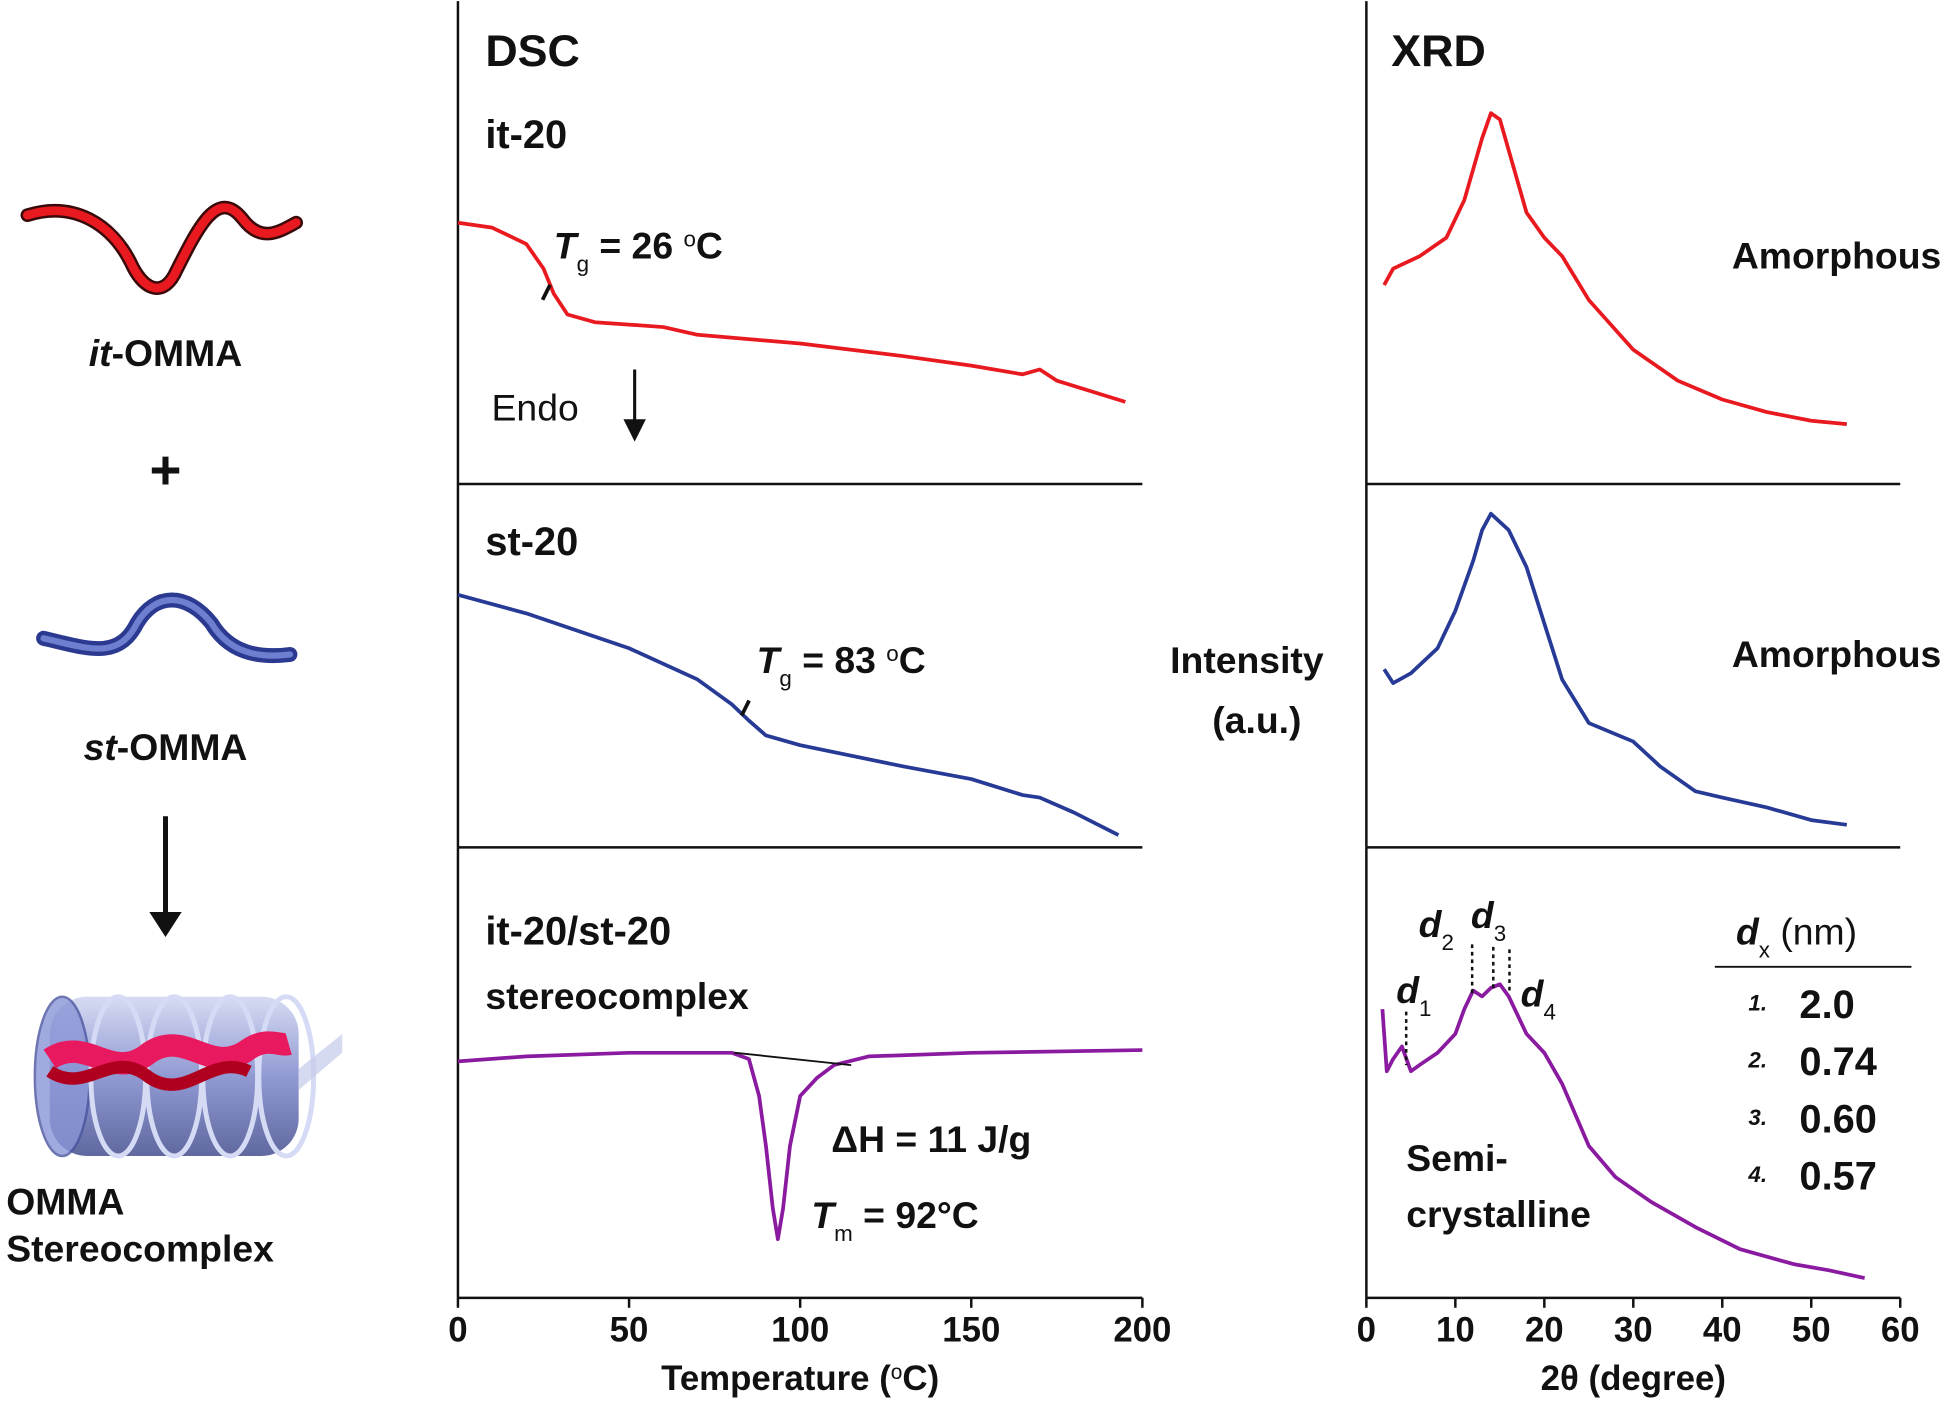 The image size is (1950, 1406). Describe the element at coordinates (1455, 1329) in the screenshot. I see `x-tick-label: 10` at that location.